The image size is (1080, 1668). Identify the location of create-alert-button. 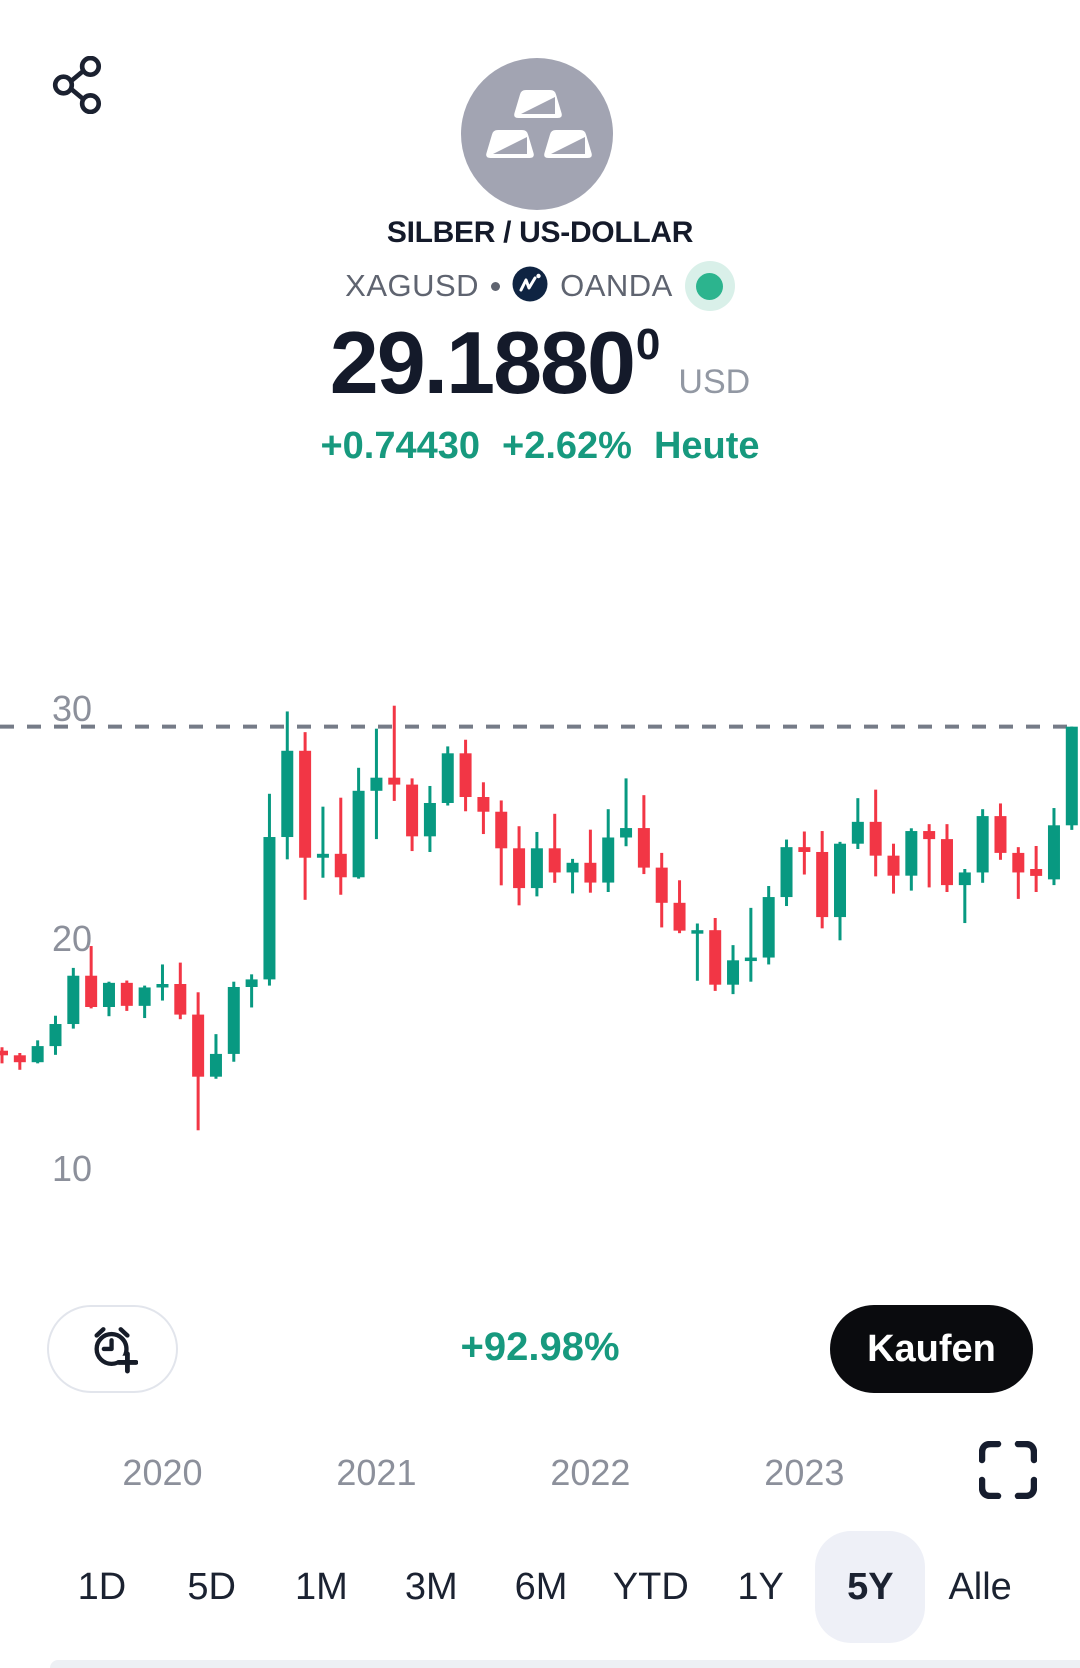
(112, 1349).